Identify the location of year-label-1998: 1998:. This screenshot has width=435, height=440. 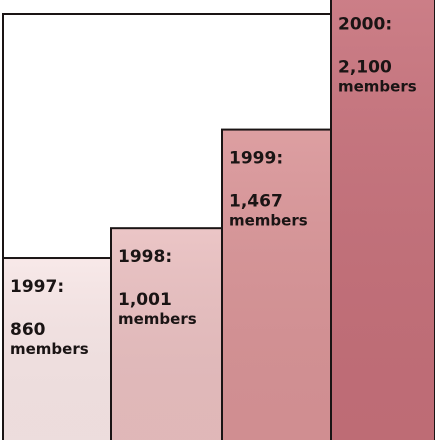
(145, 257).